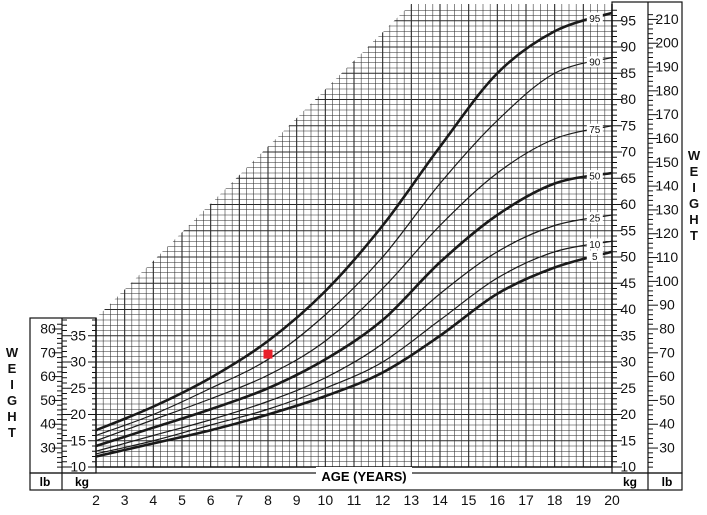  What do you see at coordinates (628, 414) in the screenshot?
I see `kg-tick-label-right: 20` at bounding box center [628, 414].